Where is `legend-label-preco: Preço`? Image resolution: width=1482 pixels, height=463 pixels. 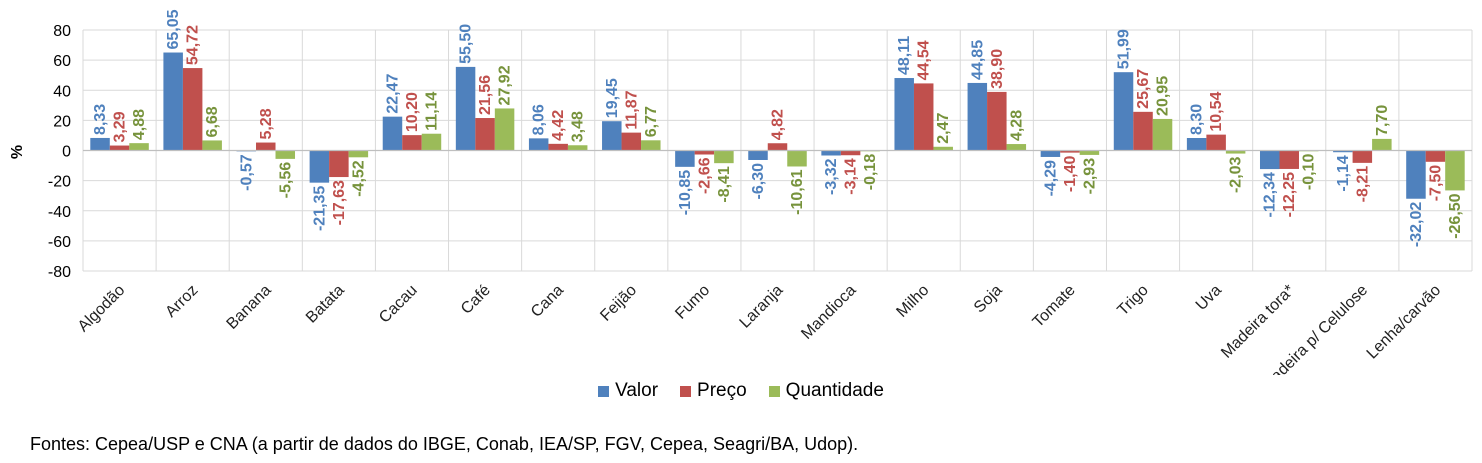 legend-label-preco: Preço is located at coordinates (722, 390).